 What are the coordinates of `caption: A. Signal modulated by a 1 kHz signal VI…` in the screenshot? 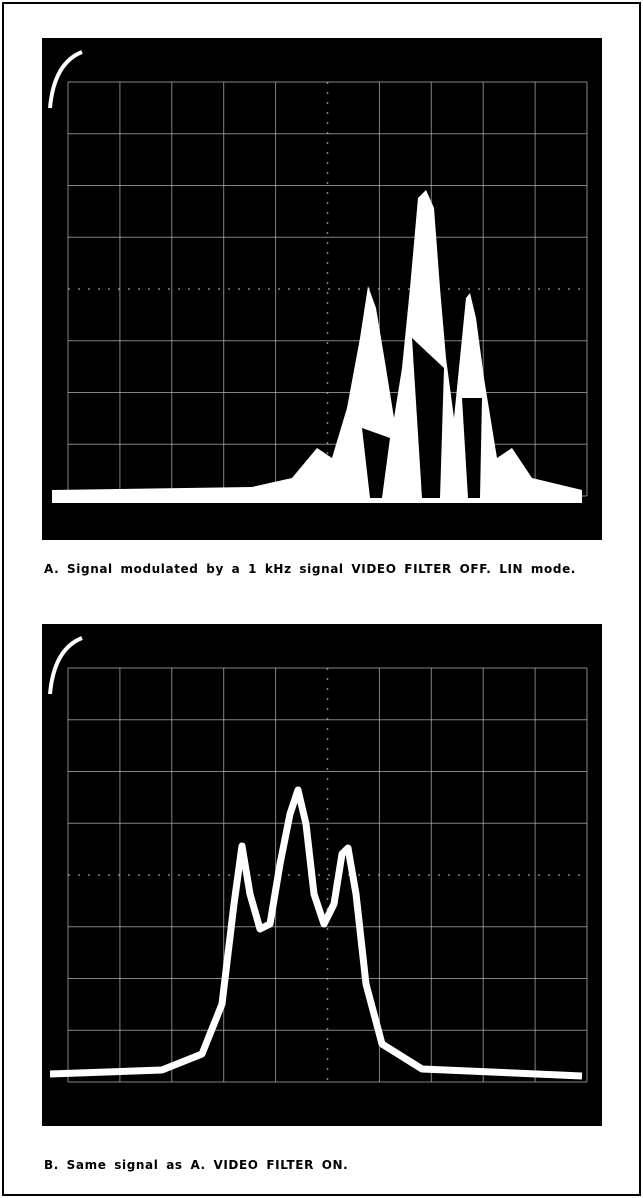 It's located at (310, 569).